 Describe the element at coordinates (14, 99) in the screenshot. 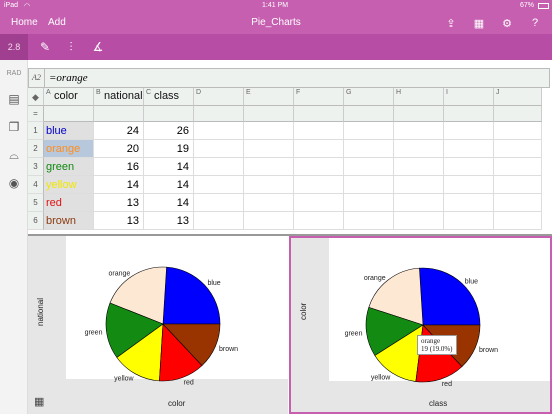

I see `page-sorter-icon: ▤` at that location.